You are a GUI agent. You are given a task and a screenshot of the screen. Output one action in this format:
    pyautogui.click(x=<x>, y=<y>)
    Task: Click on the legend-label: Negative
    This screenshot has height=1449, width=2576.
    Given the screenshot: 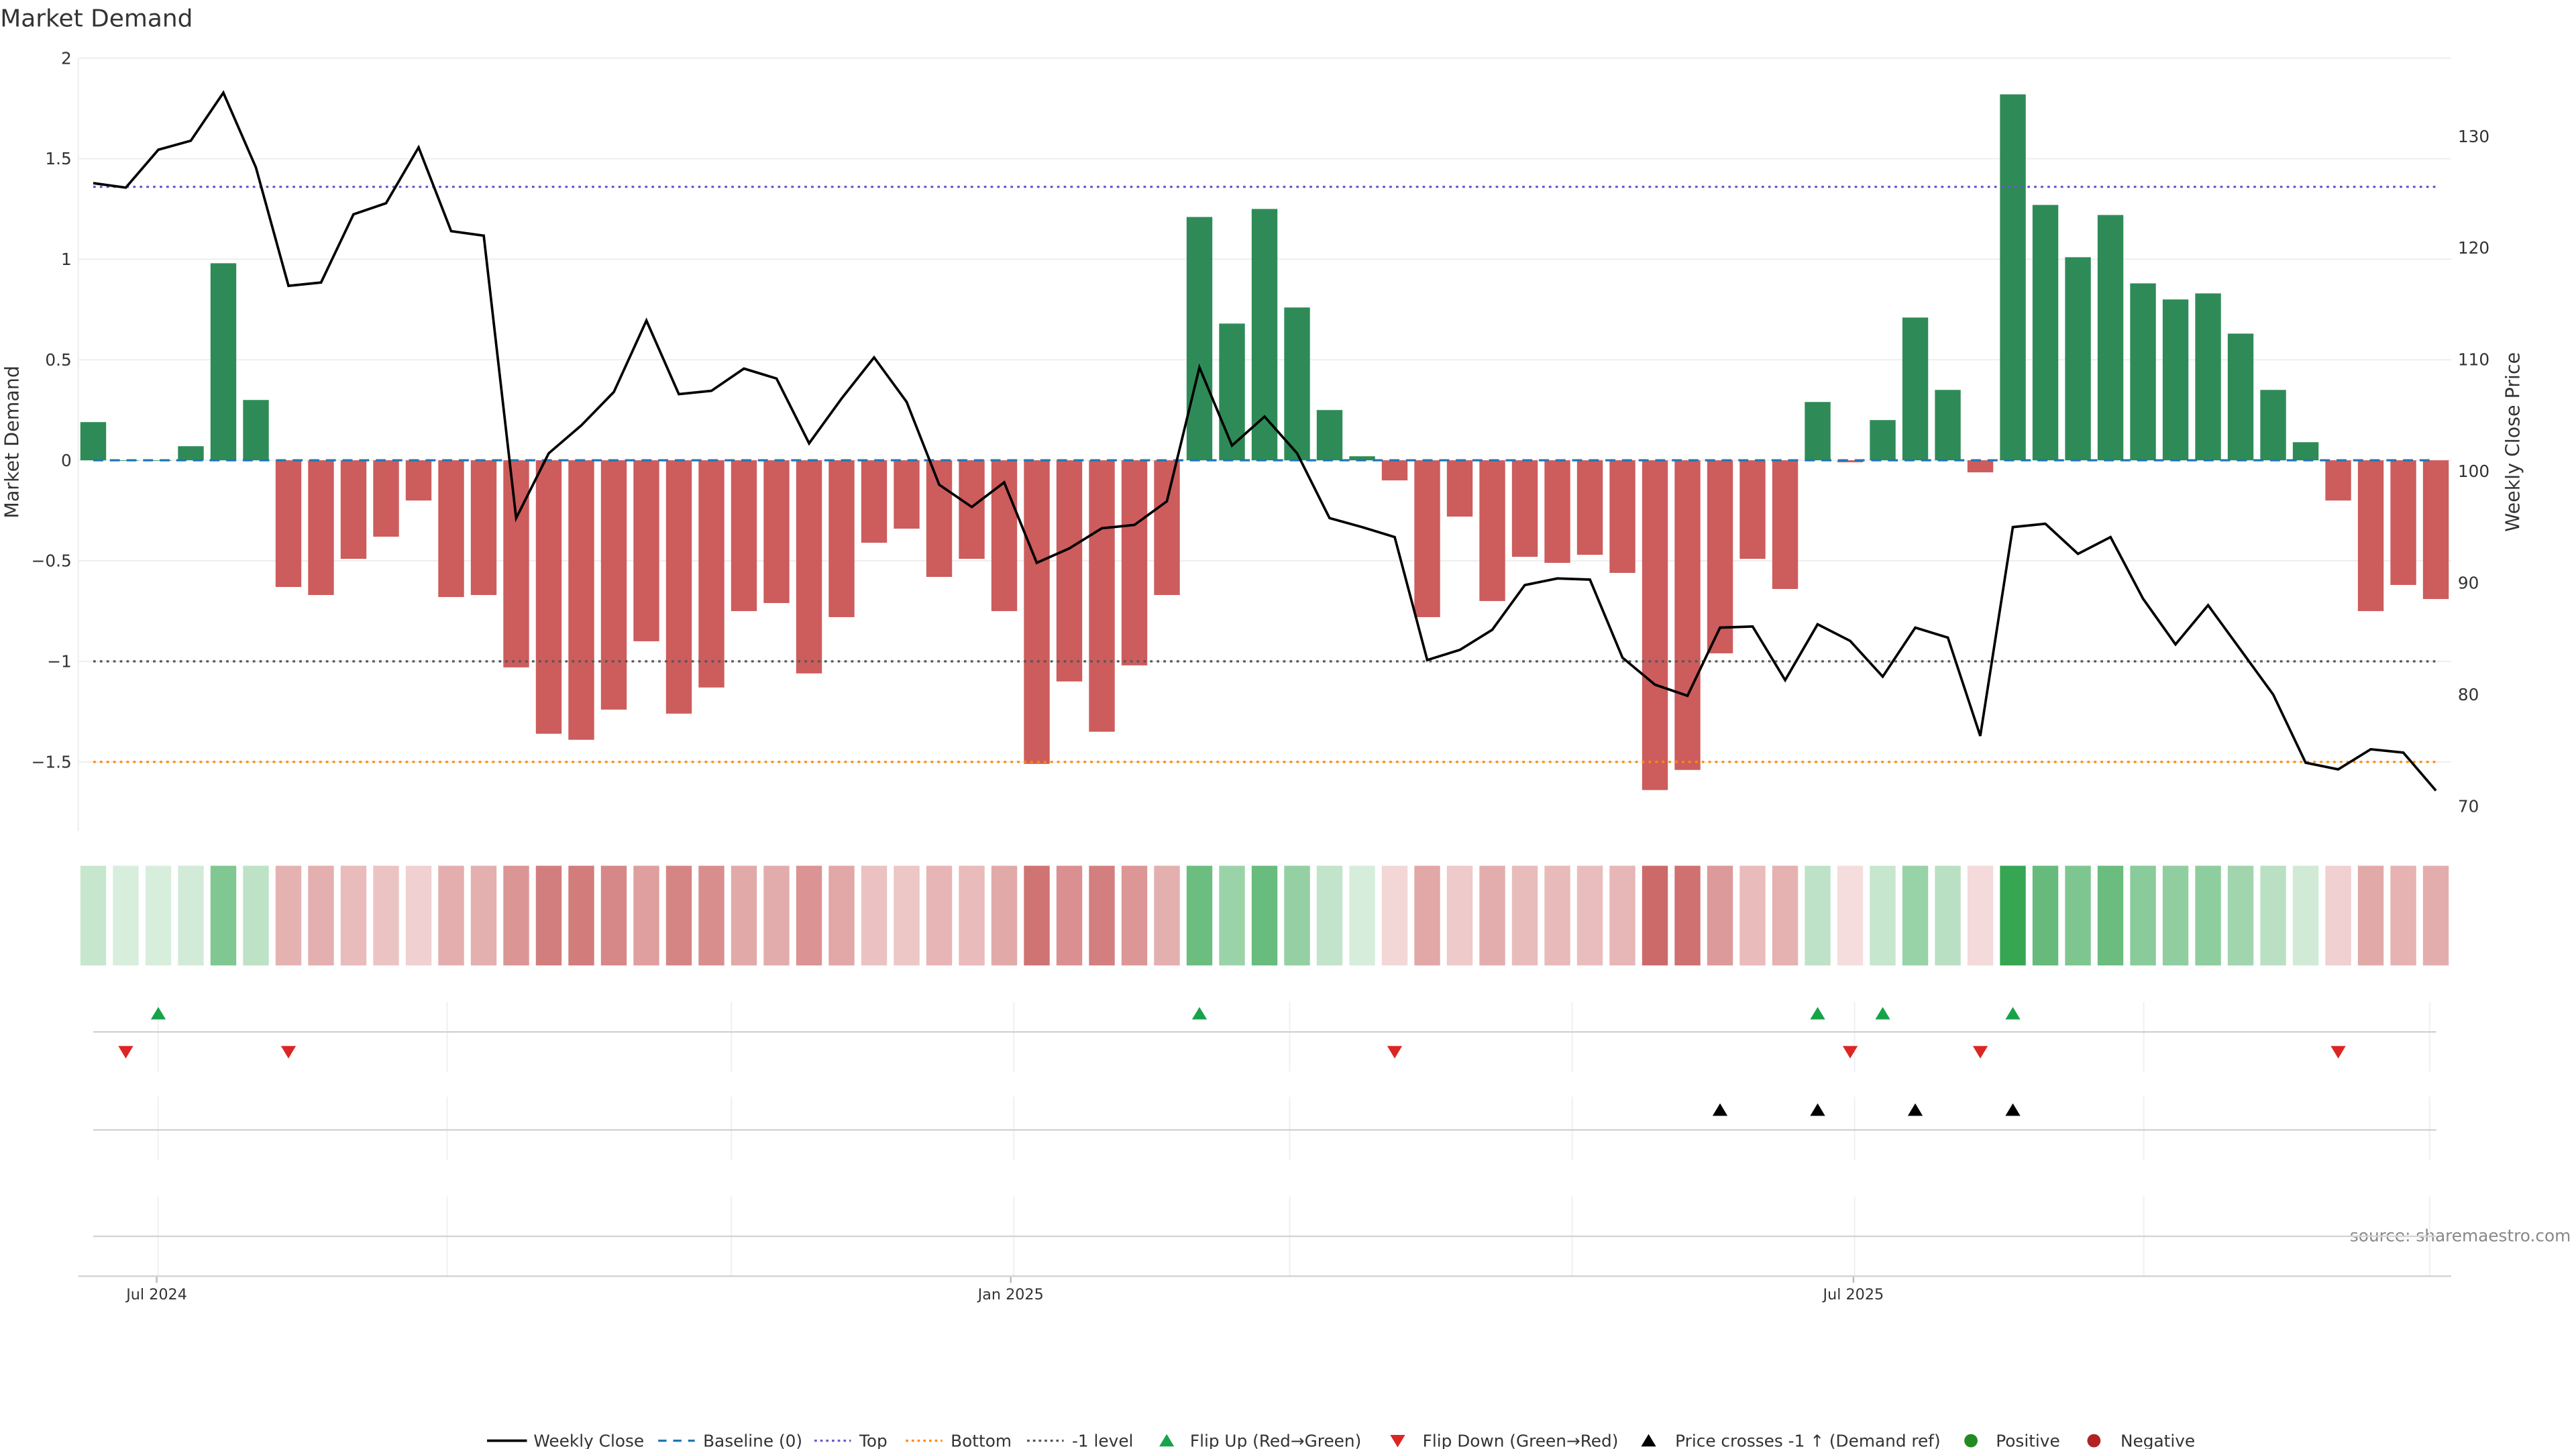 What is the action you would take?
    pyautogui.click(x=2158, y=1440)
    